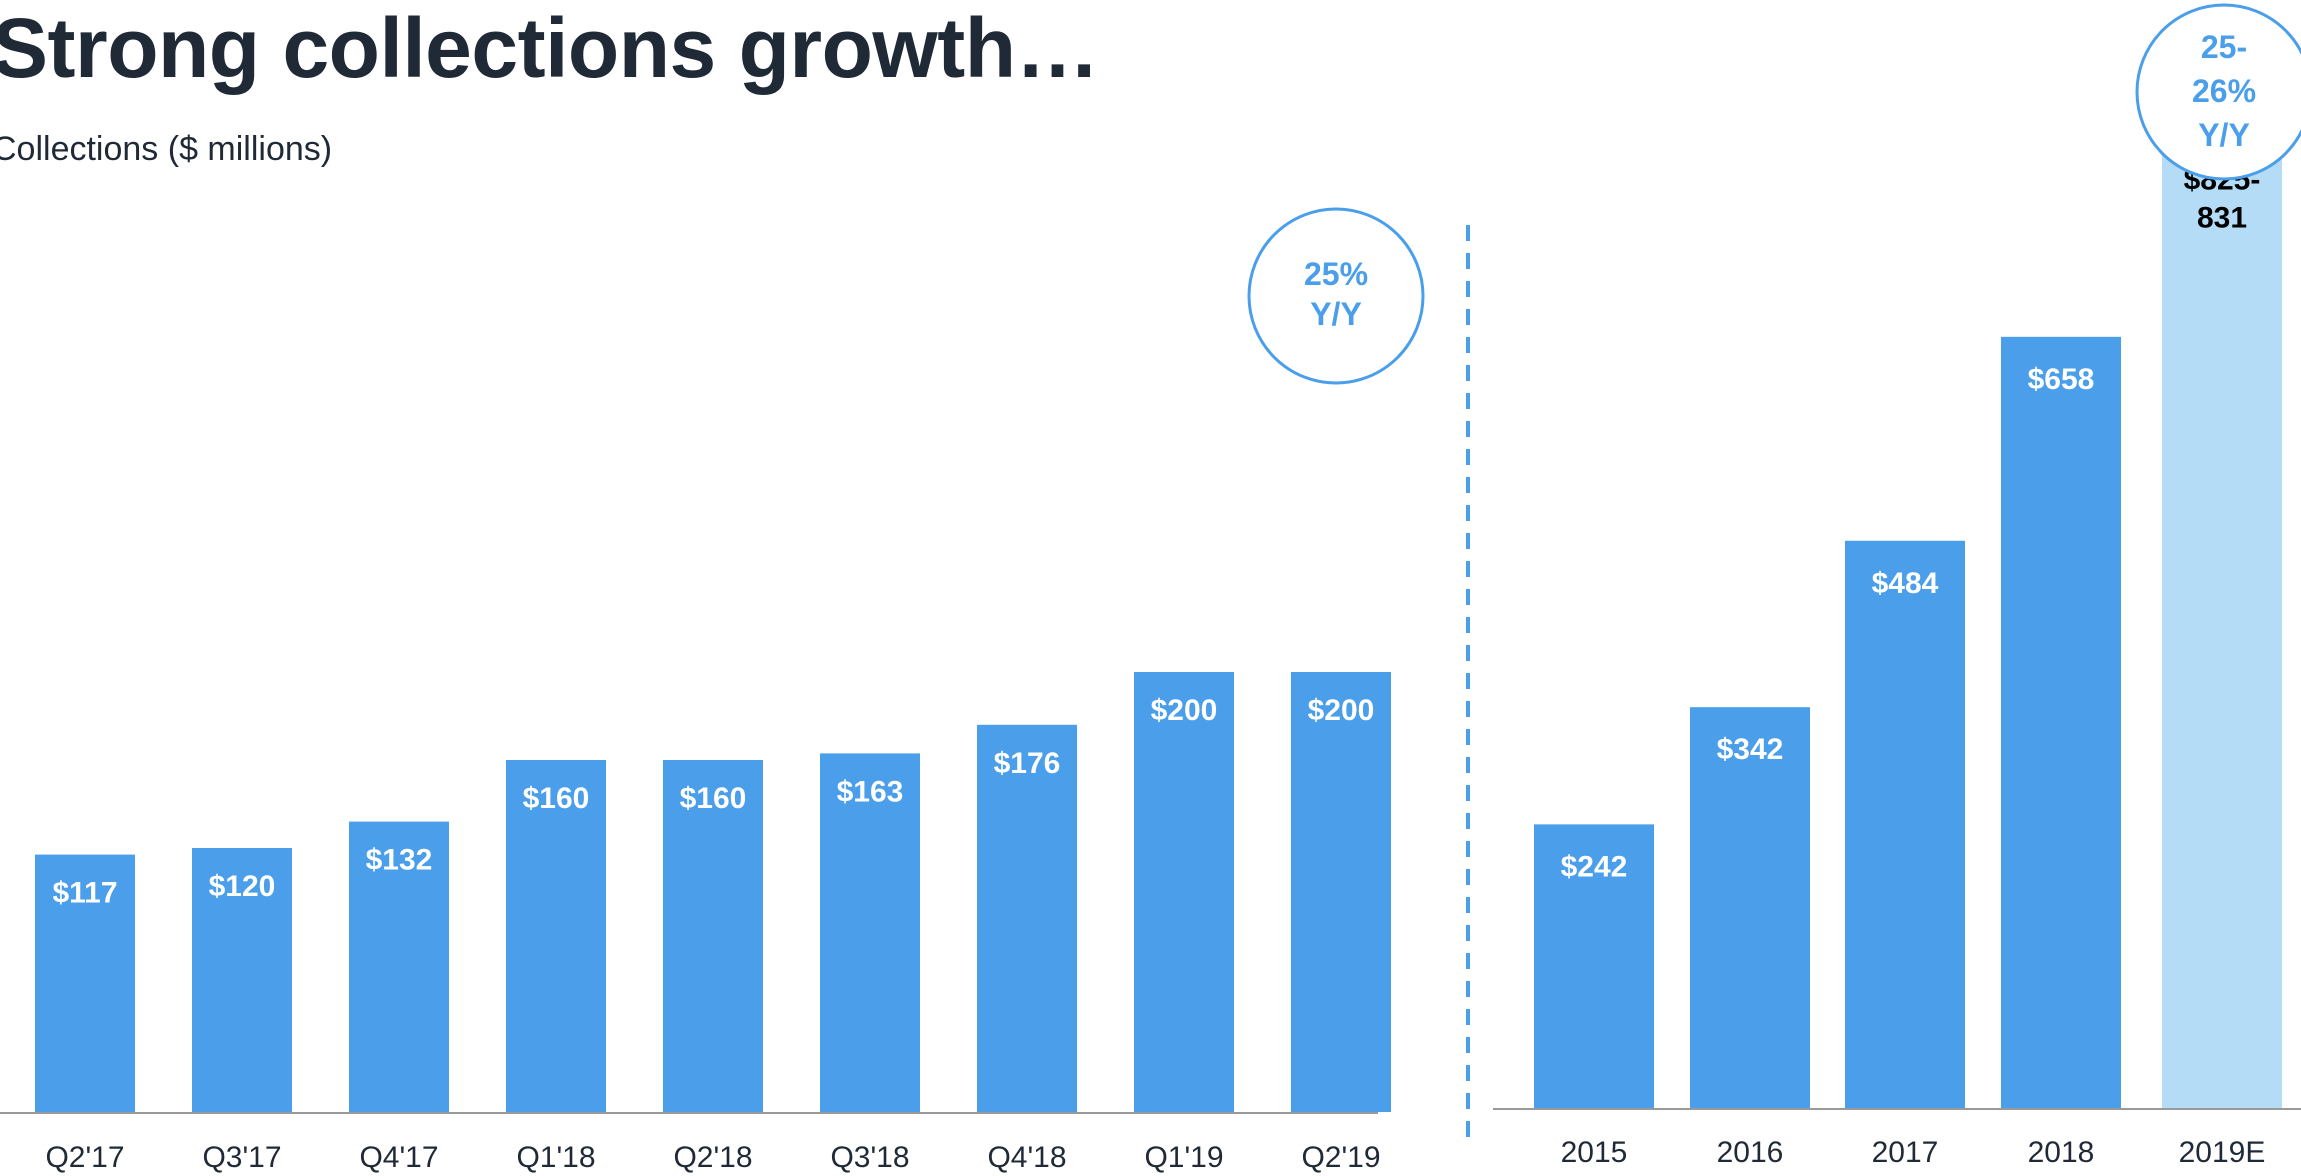 The height and width of the screenshot is (1176, 2301). I want to click on bar-2015, so click(1594, 966).